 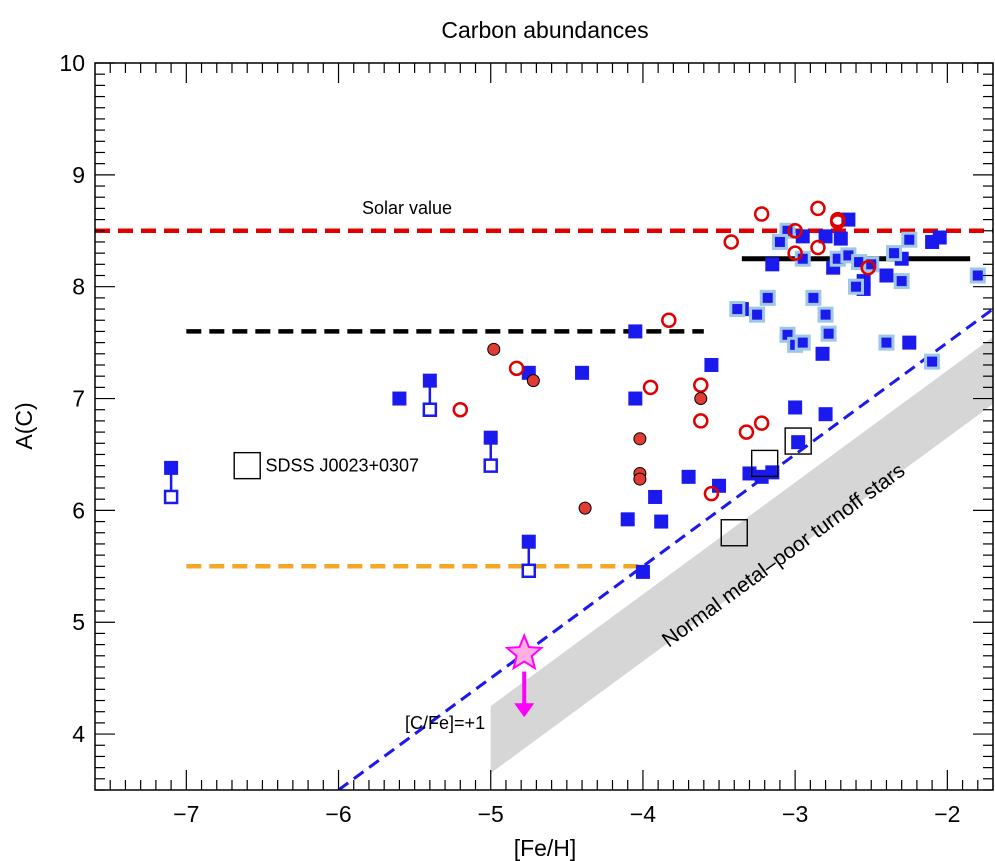 What do you see at coordinates (78, 622) in the screenshot?
I see `y-tick-label: 5` at bounding box center [78, 622].